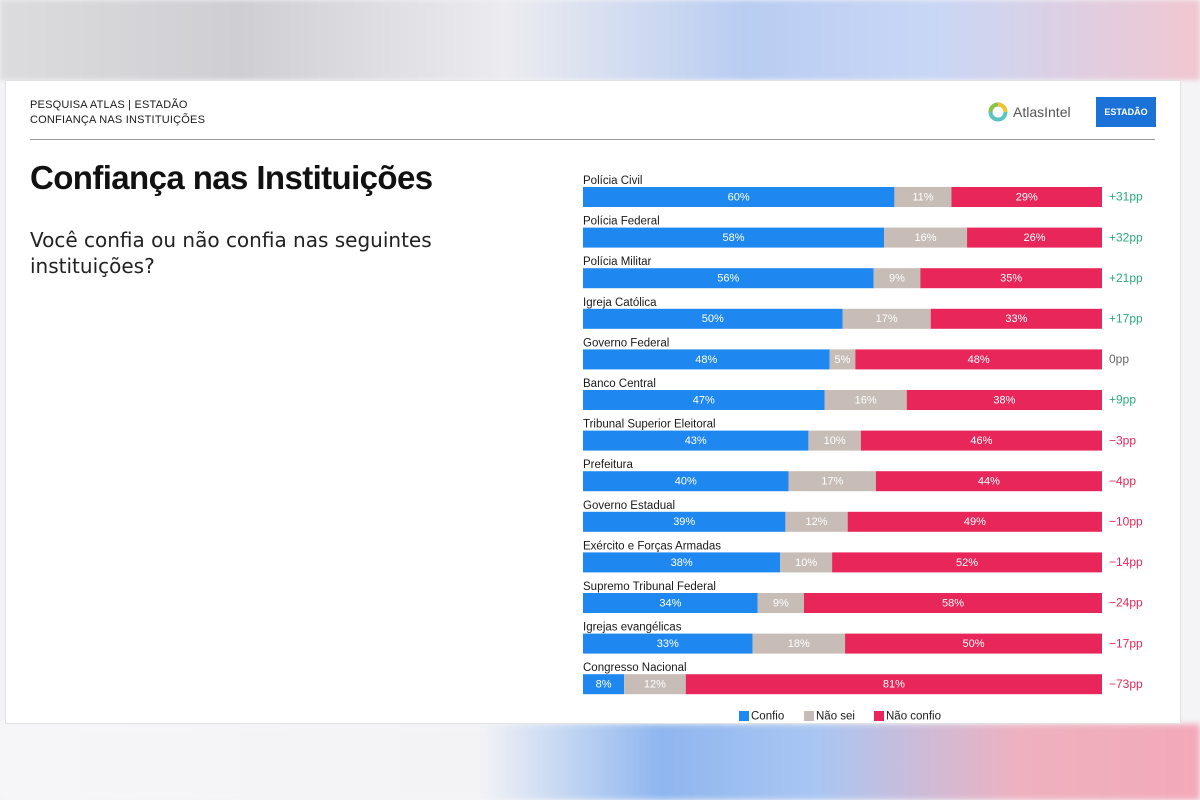  Describe the element at coordinates (894, 685) in the screenshot. I see `data-label: 81%` at that location.